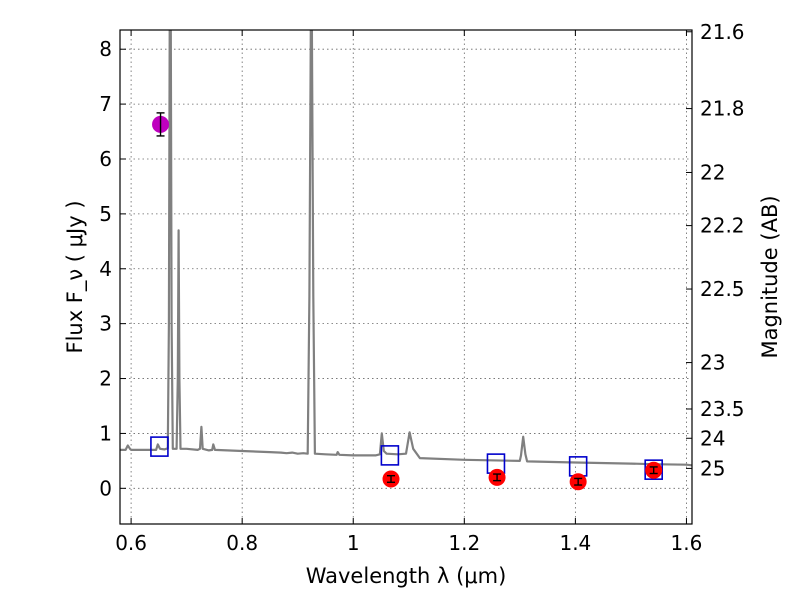 This screenshot has width=800, height=600. What do you see at coordinates (464, 543) in the screenshot?
I see `x-tick-label: 1.2` at bounding box center [464, 543].